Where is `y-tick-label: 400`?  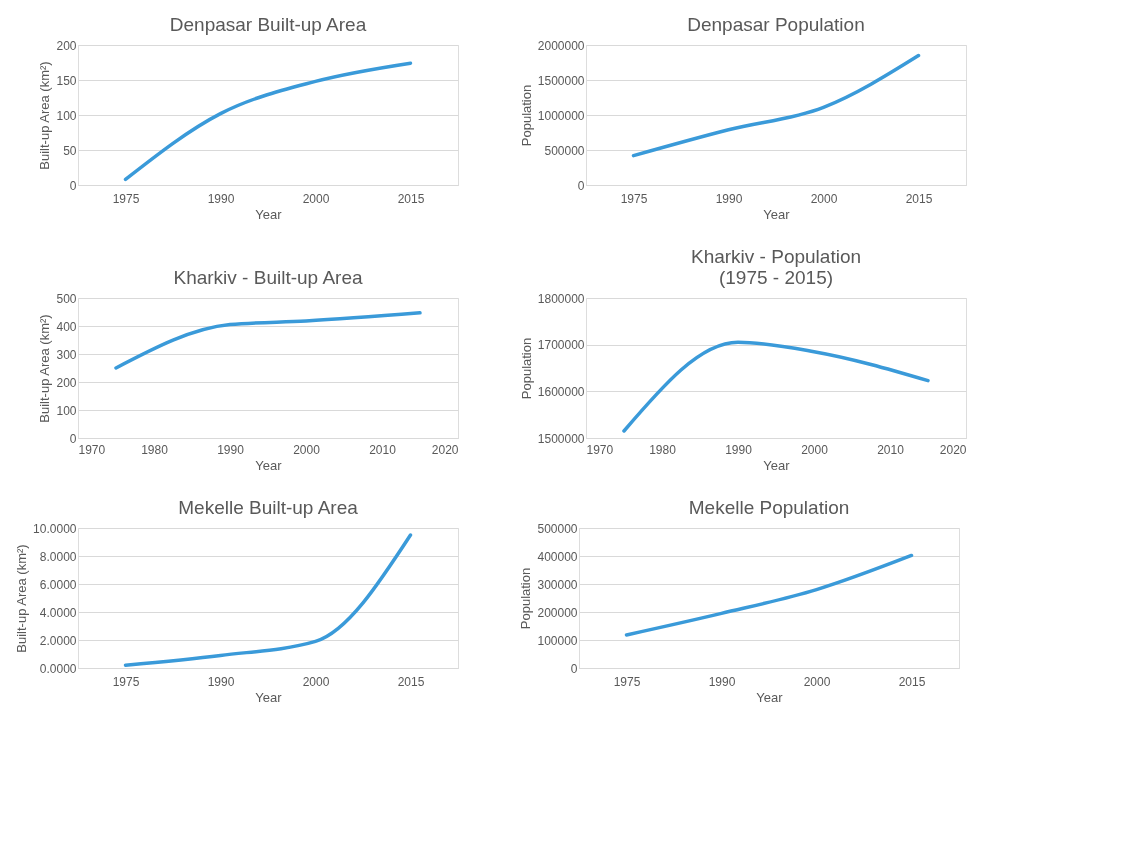 y-tick-label: 400 is located at coordinates (66, 326).